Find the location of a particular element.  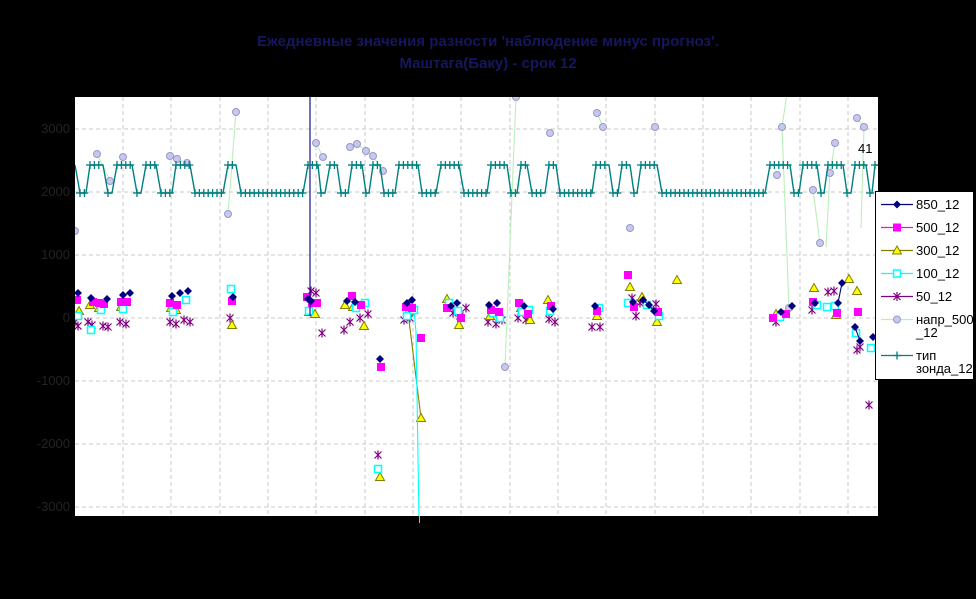

legend-label: тип зонда_12 is located at coordinates (944, 362).